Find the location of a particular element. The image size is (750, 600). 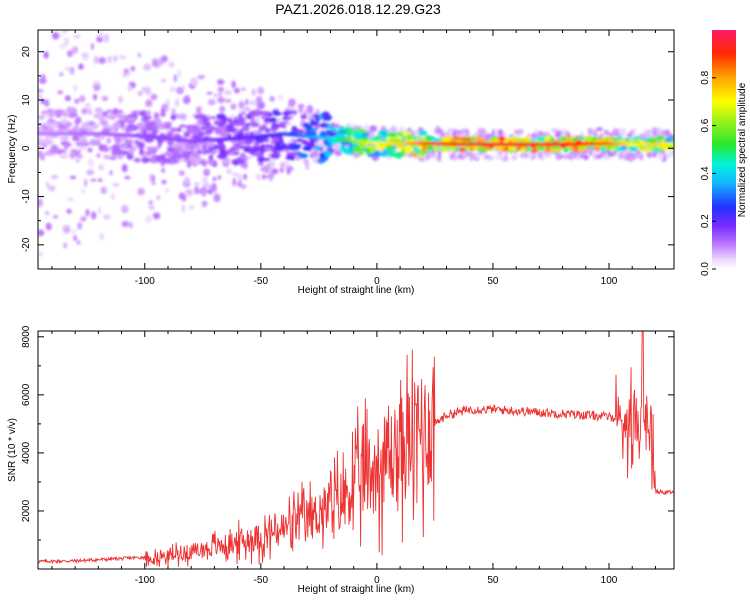

colorbar-tick-label: 0.6 is located at coordinates (705, 125).